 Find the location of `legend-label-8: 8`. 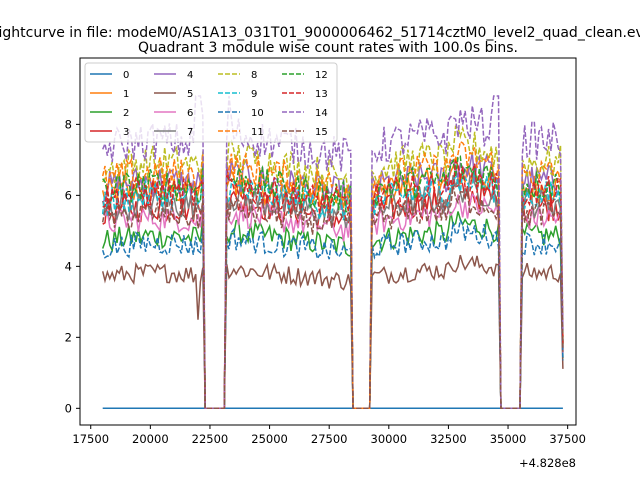

legend-label-8: 8 is located at coordinates (254, 75).